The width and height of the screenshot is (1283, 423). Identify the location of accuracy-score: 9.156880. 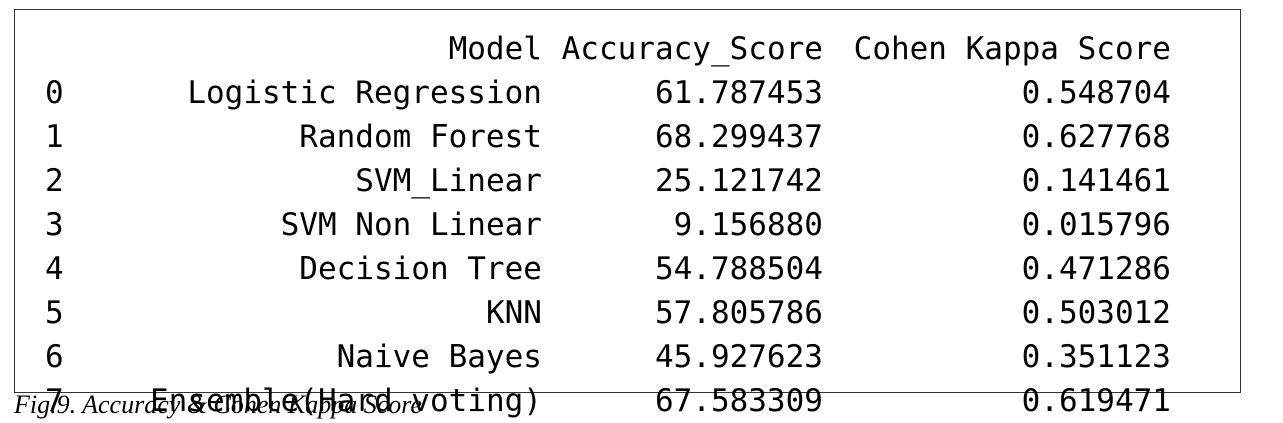
(748, 225).